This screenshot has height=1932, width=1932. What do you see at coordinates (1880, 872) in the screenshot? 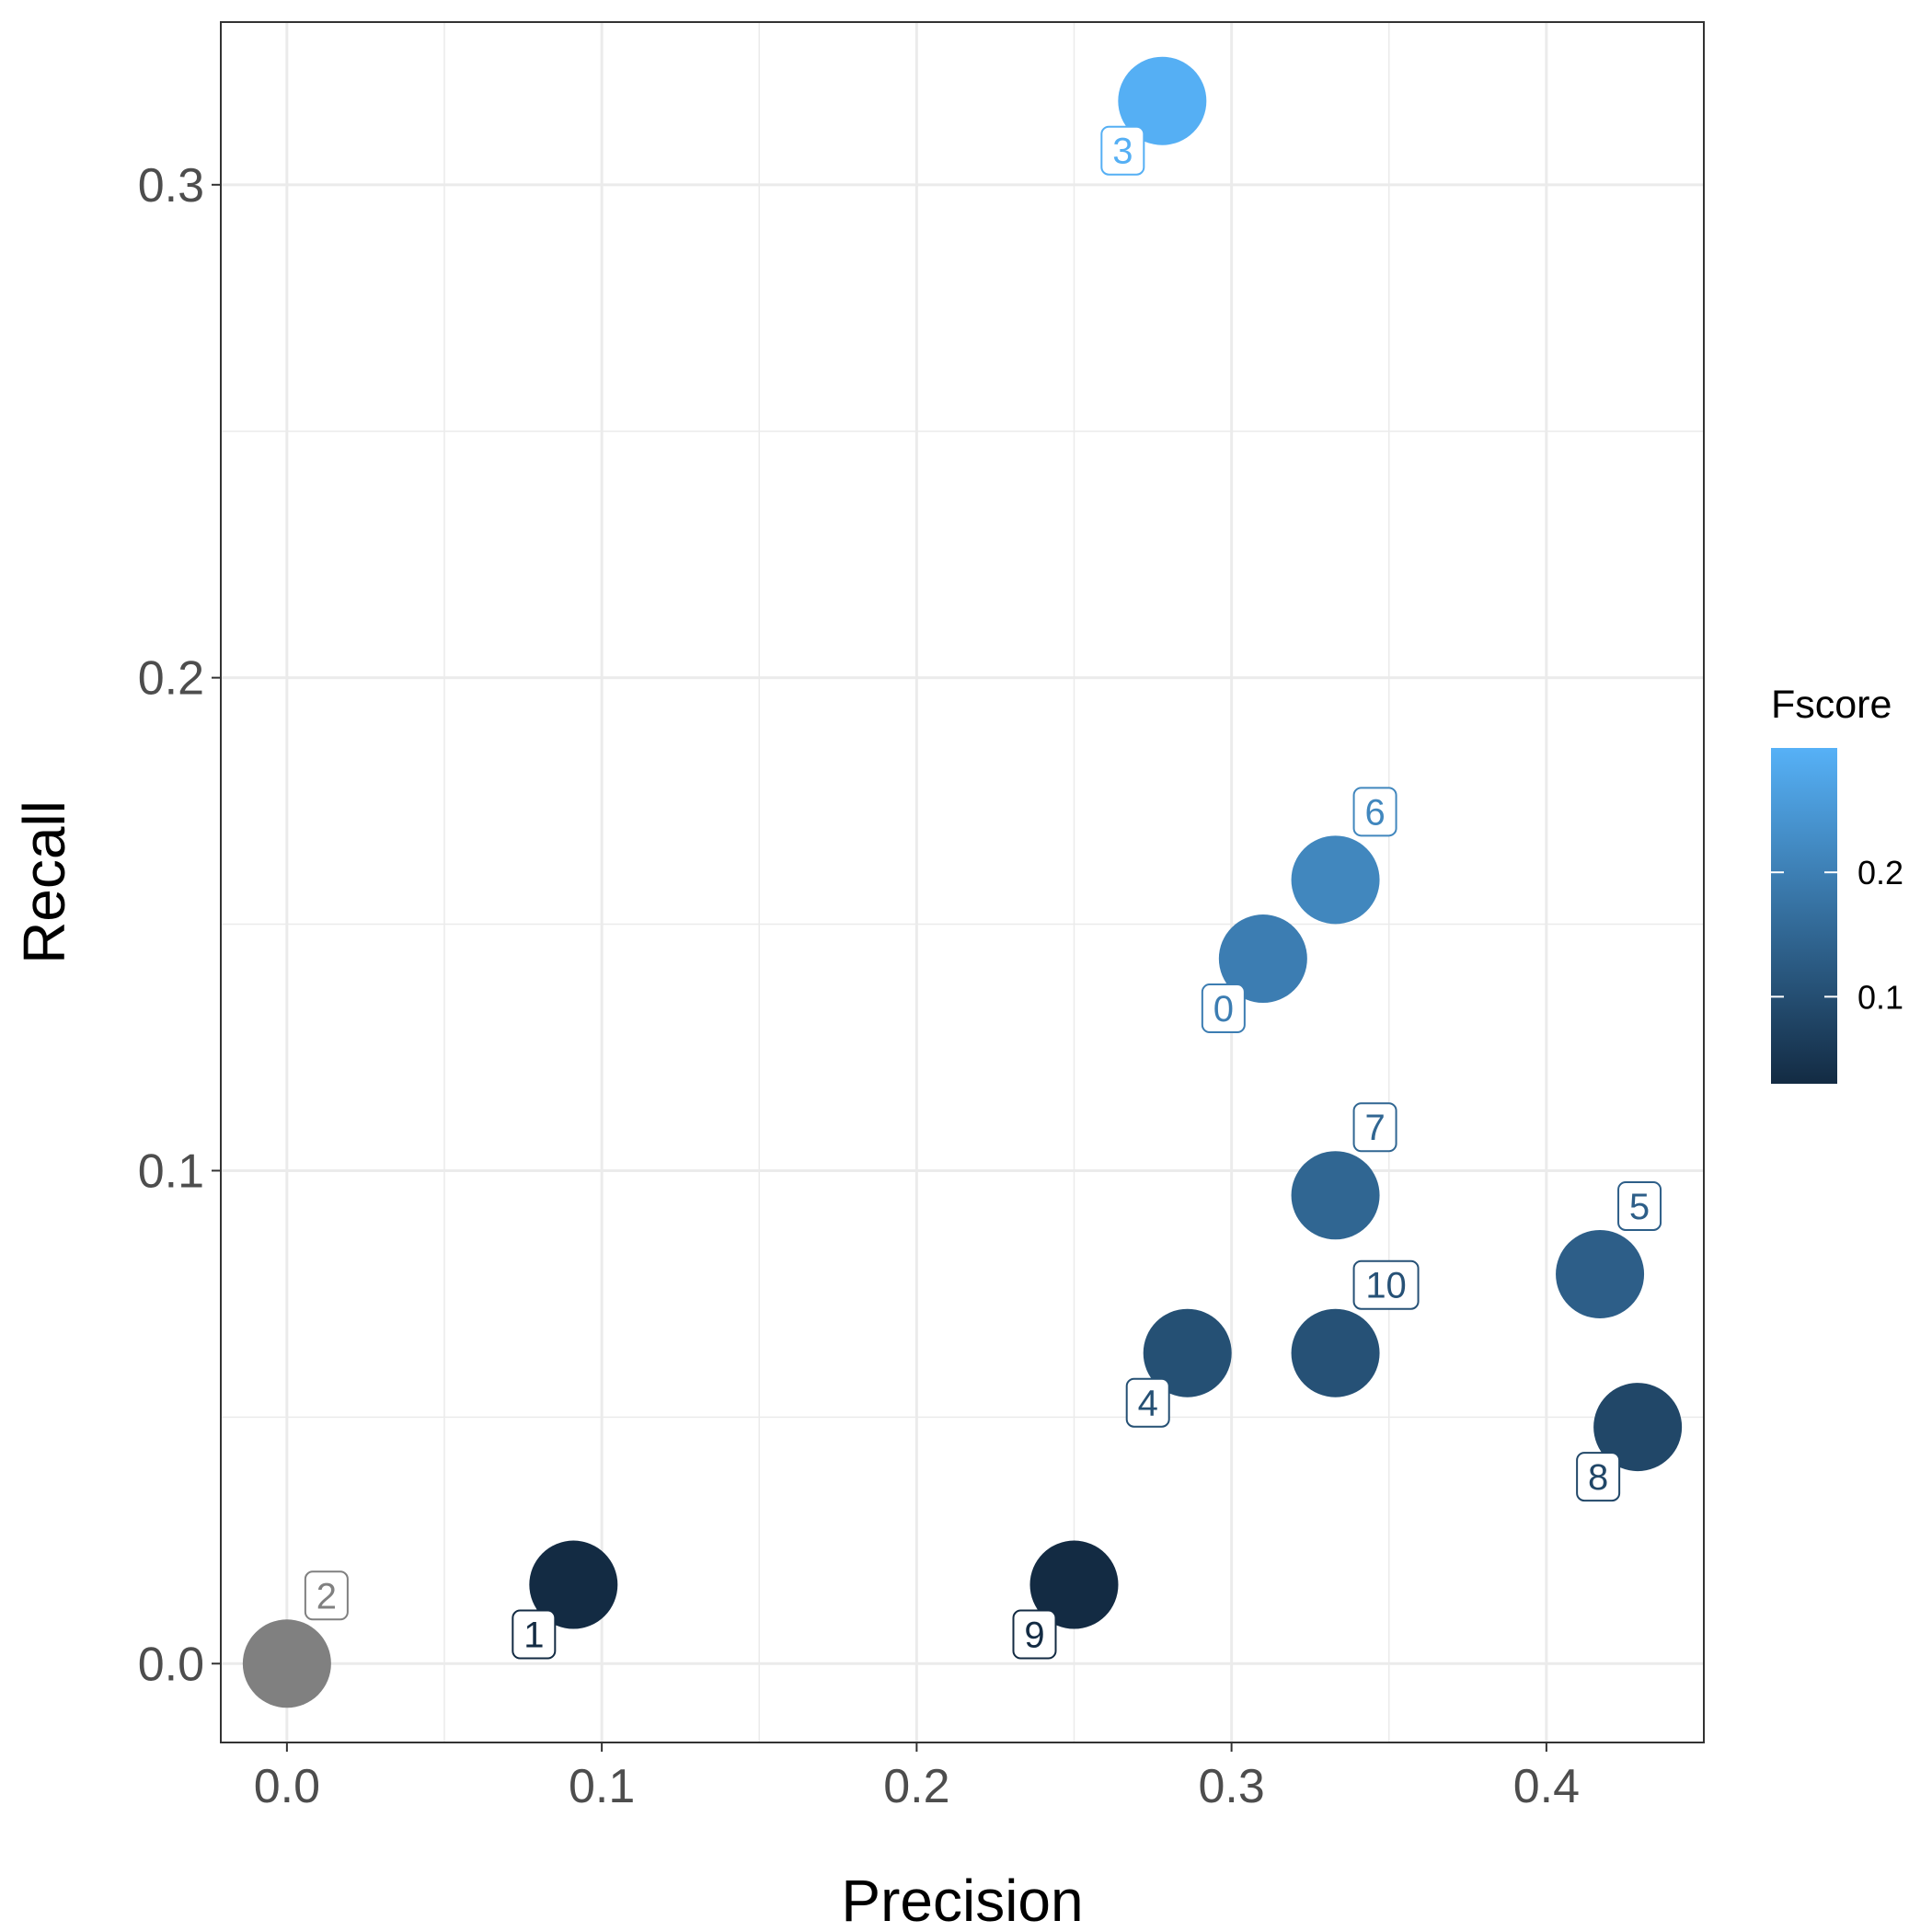
I see `legend-tick-label: 0.2` at bounding box center [1880, 872].